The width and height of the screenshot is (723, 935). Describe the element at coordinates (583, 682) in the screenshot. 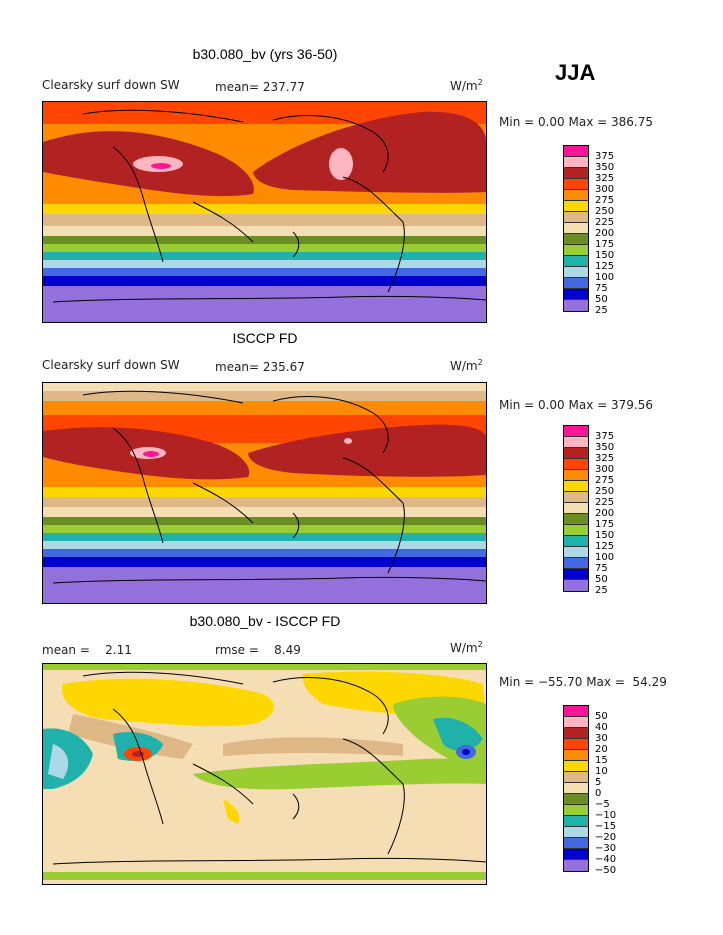

I see `panel3-range: Min = −55.70 Max = 54.29` at that location.